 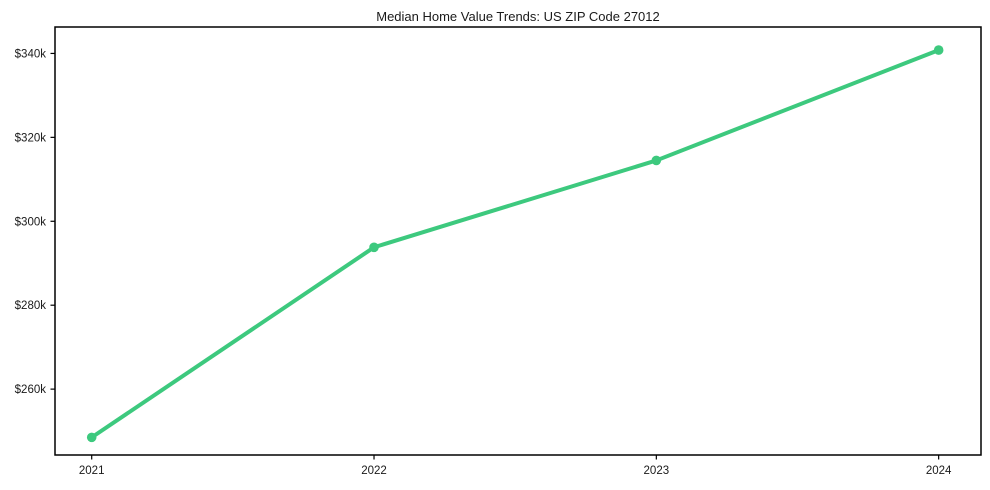 I want to click on x-tick-label: 2021, so click(x=92, y=471).